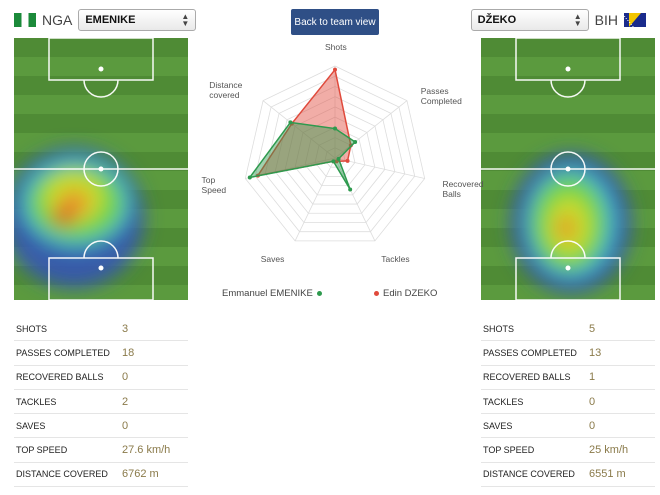  Describe the element at coordinates (140, 474) in the screenshot. I see `stat-value: 6762 m` at that location.